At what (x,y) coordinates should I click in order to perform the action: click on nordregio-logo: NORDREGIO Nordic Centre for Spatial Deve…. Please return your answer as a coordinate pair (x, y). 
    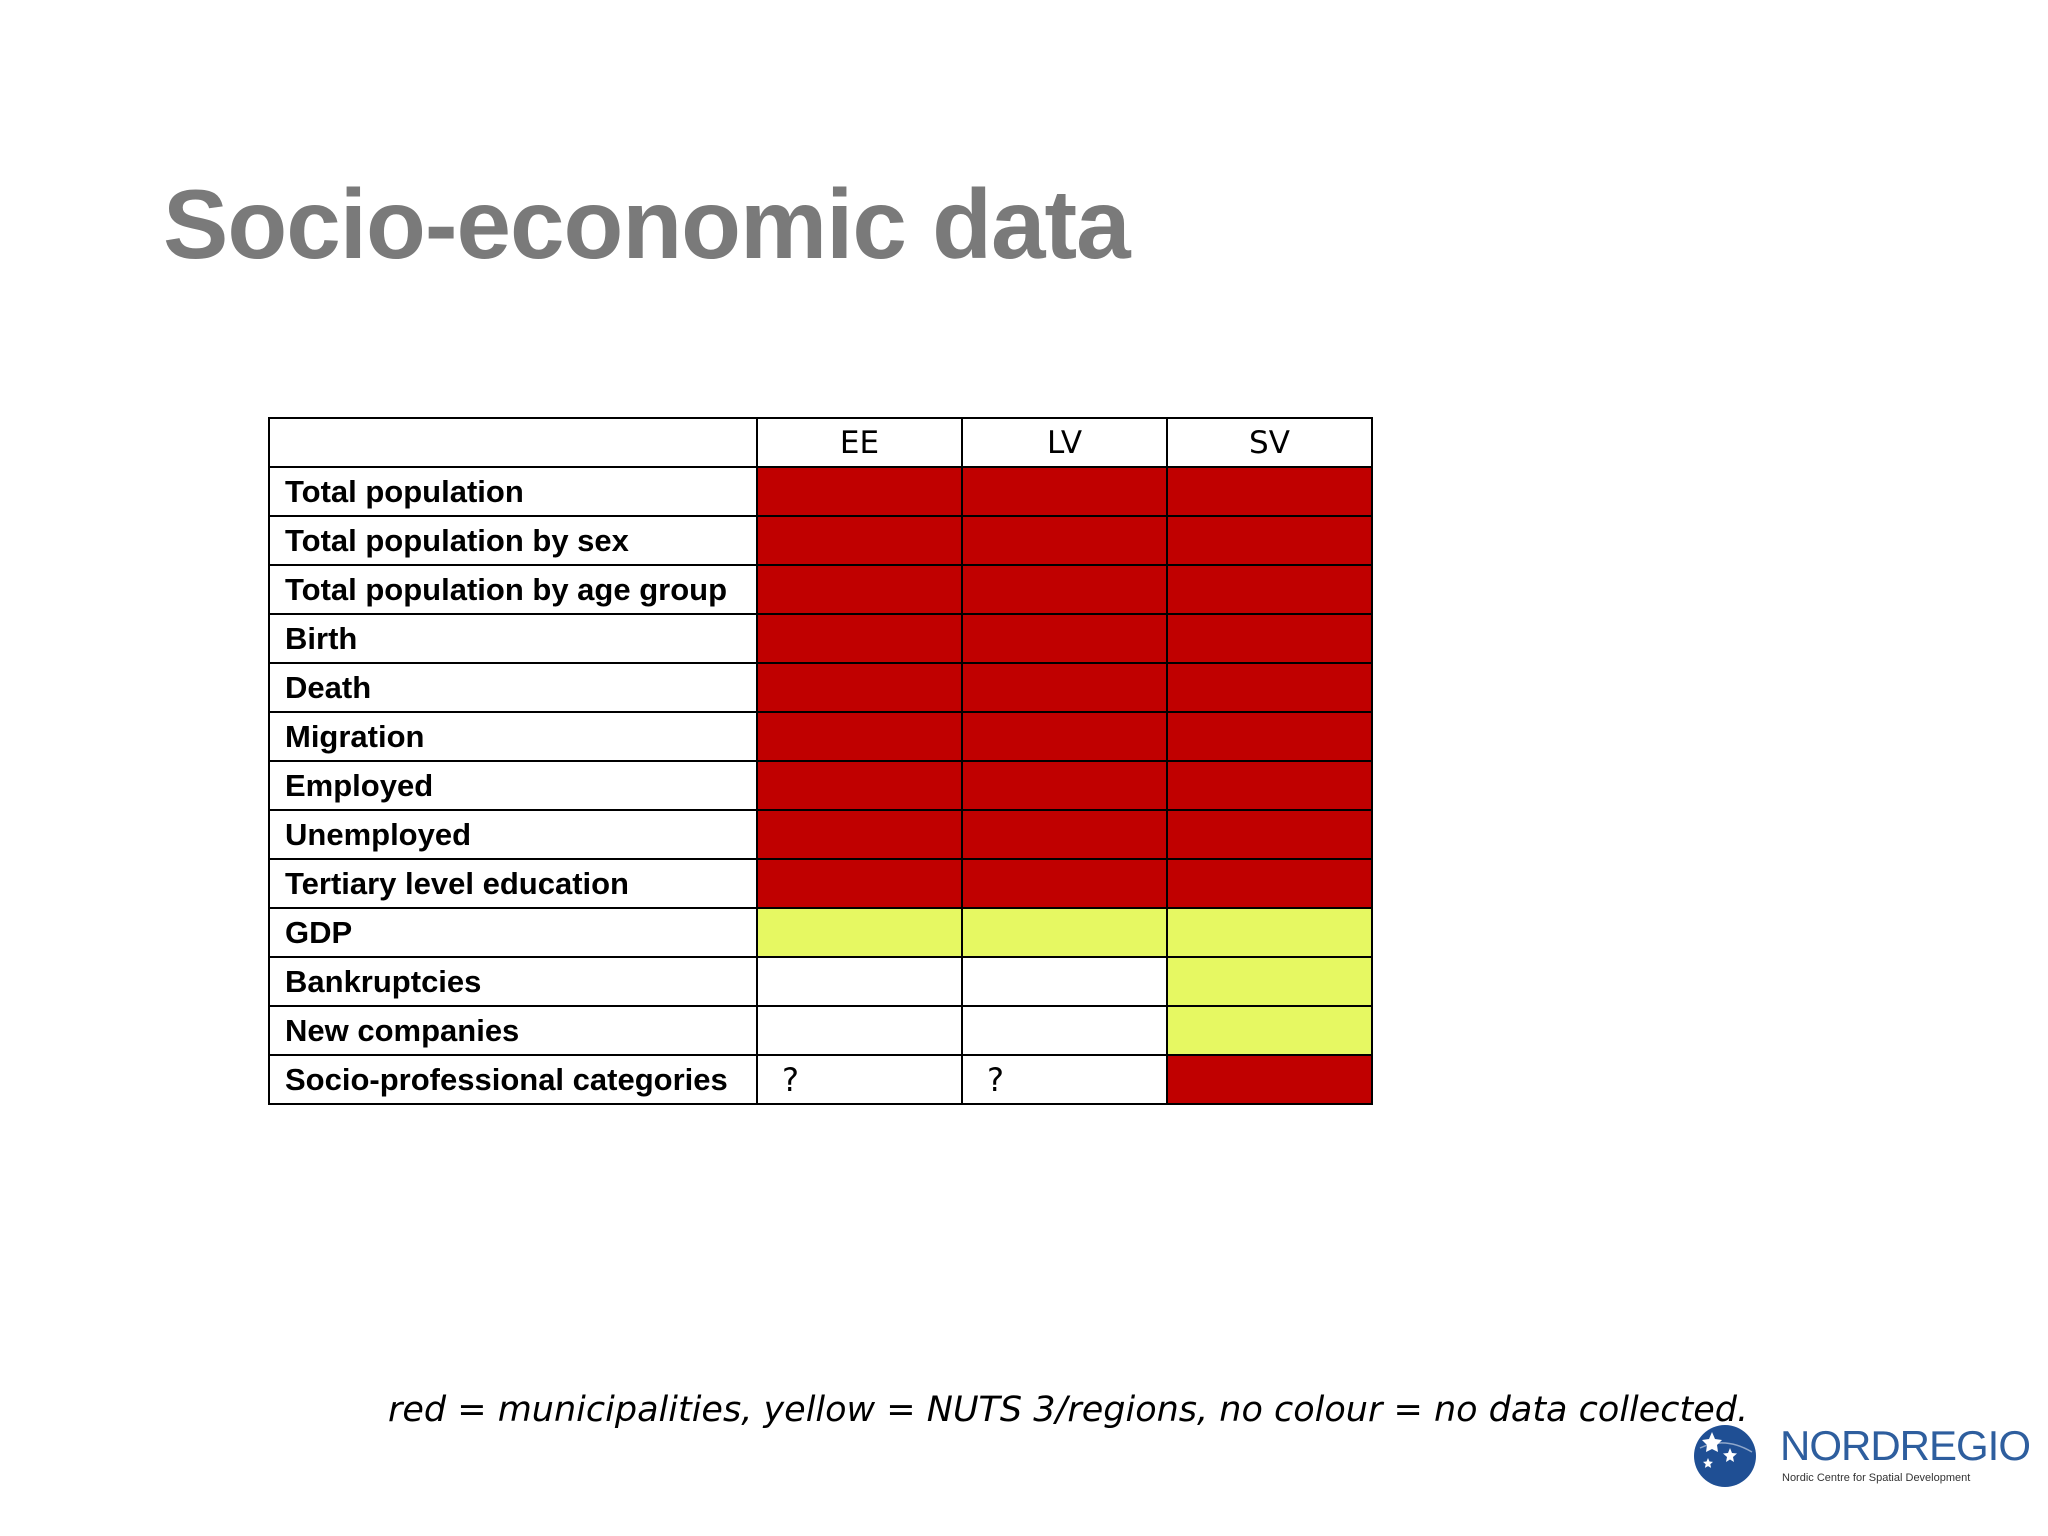
    Looking at the image, I should click on (1860, 1455).